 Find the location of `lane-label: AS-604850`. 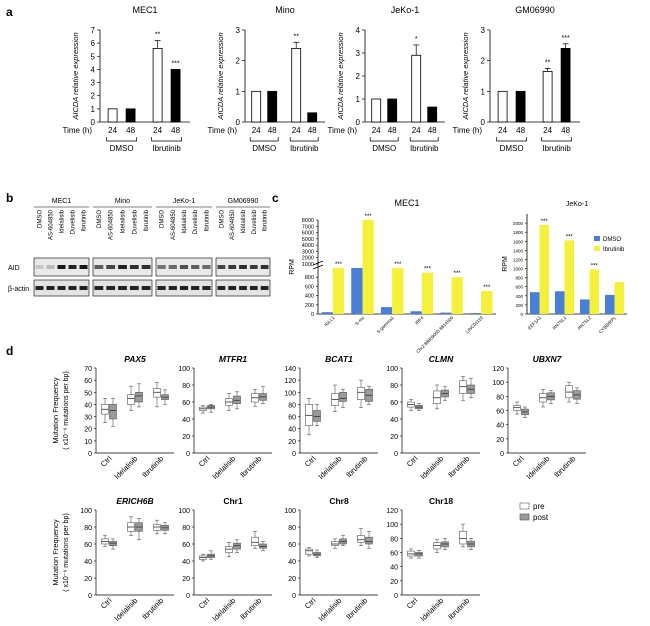

lane-label: AS-604850 is located at coordinates (174, 224).